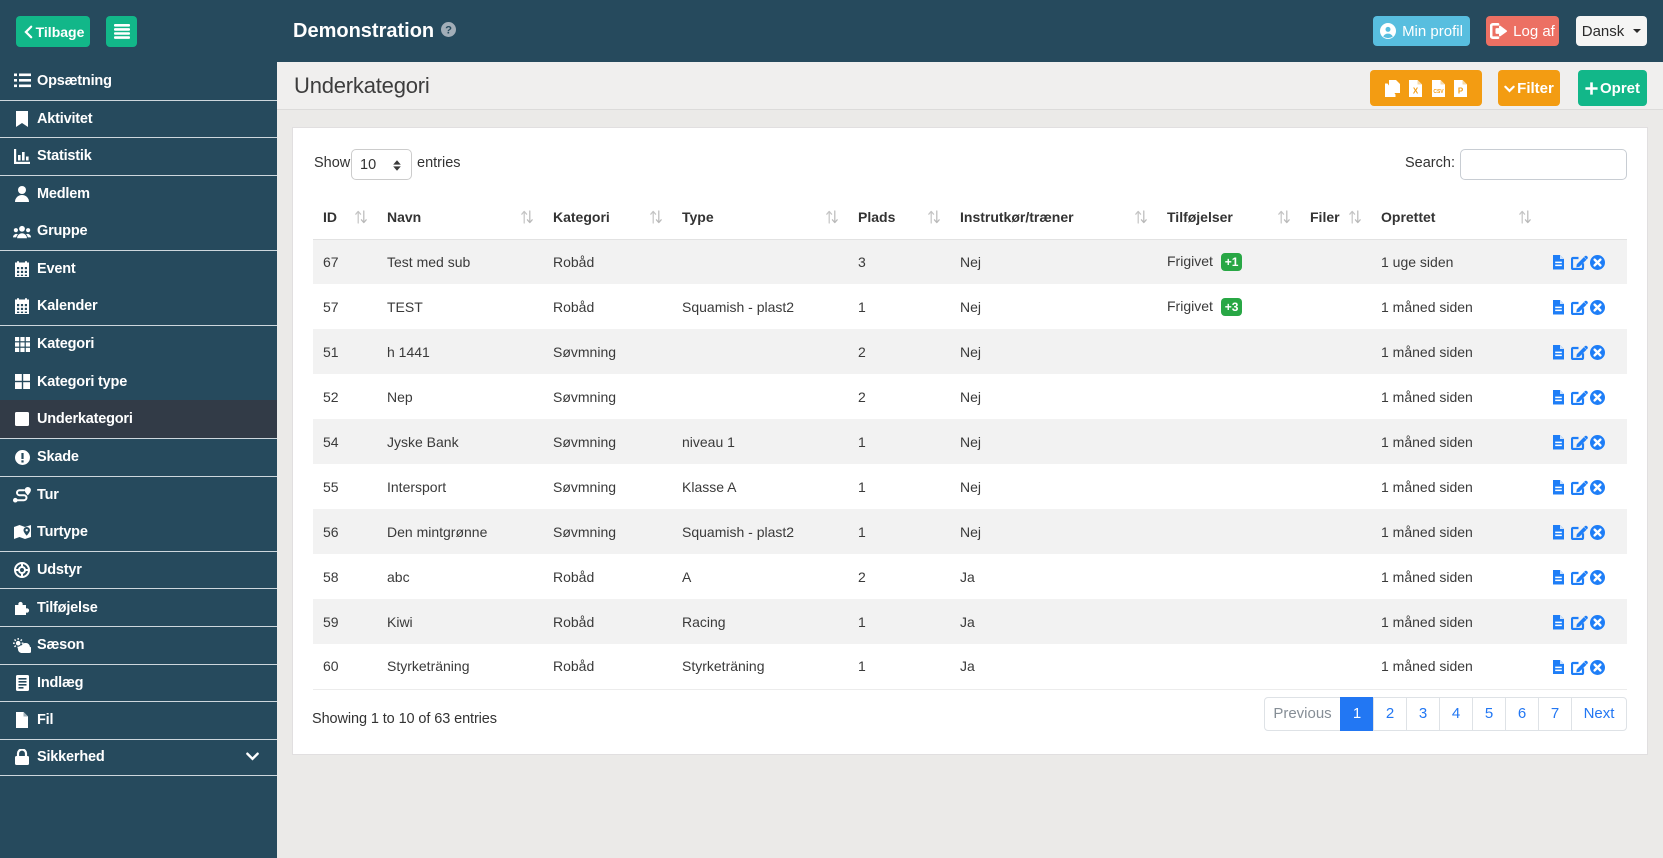 This screenshot has height=858, width=1663. I want to click on svg-text: CSV, so click(1438, 92).